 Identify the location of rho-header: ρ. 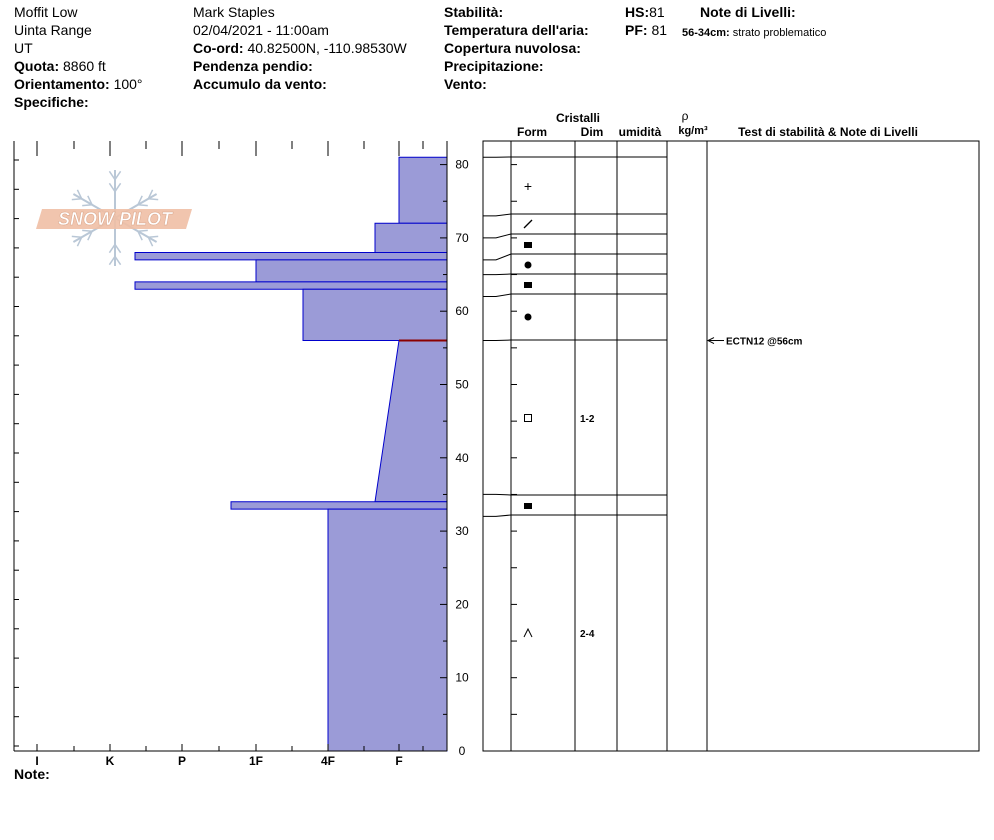
(685, 116).